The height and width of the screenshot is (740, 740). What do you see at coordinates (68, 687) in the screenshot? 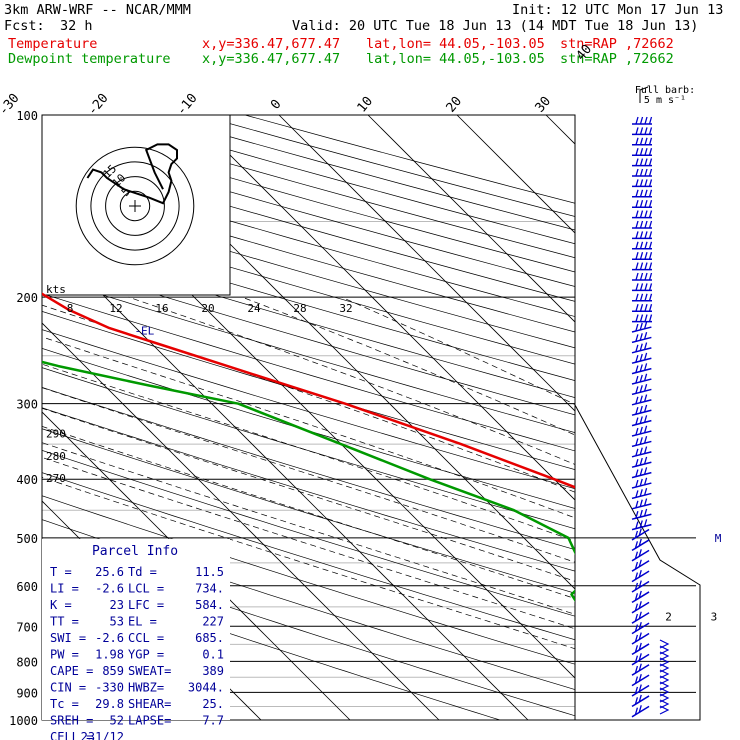
I see `parcel-key: CIN =` at bounding box center [68, 687].